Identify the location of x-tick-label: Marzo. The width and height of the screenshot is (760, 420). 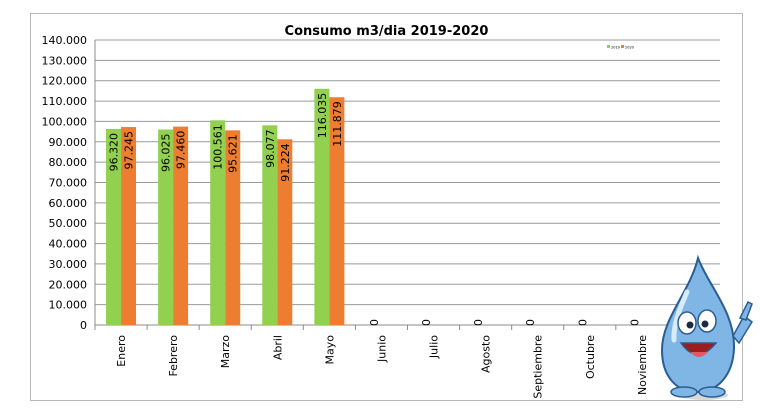
(225, 352).